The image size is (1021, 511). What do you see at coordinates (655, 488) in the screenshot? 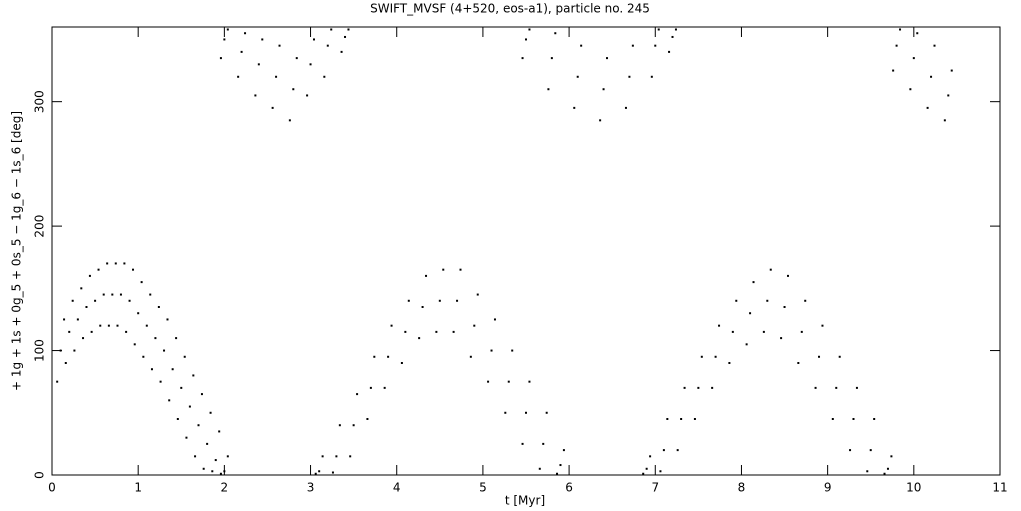
I see `x-tick-label: 7` at bounding box center [655, 488].